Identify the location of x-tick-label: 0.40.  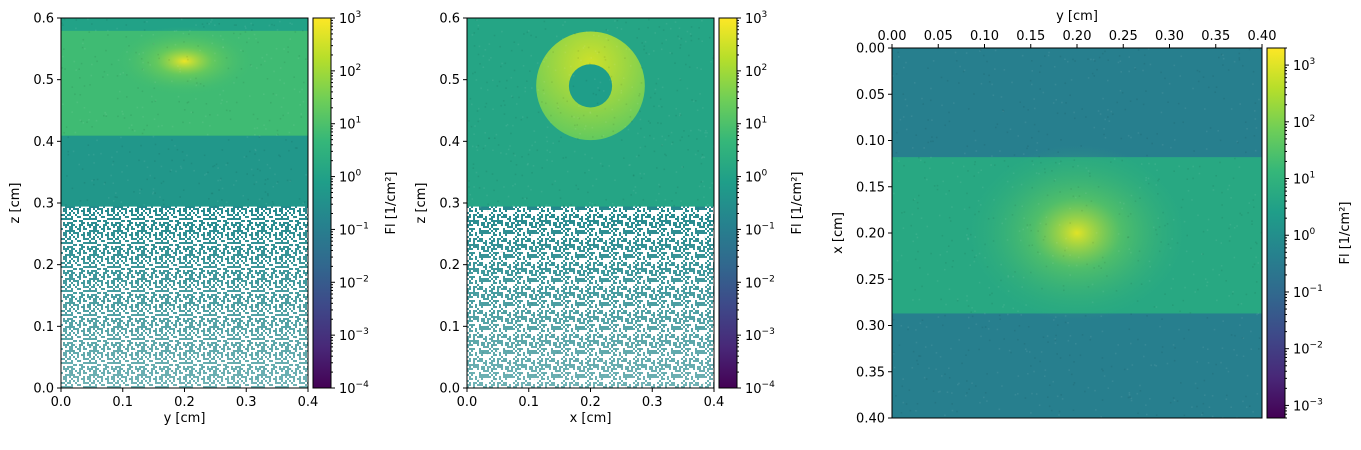
(1262, 36).